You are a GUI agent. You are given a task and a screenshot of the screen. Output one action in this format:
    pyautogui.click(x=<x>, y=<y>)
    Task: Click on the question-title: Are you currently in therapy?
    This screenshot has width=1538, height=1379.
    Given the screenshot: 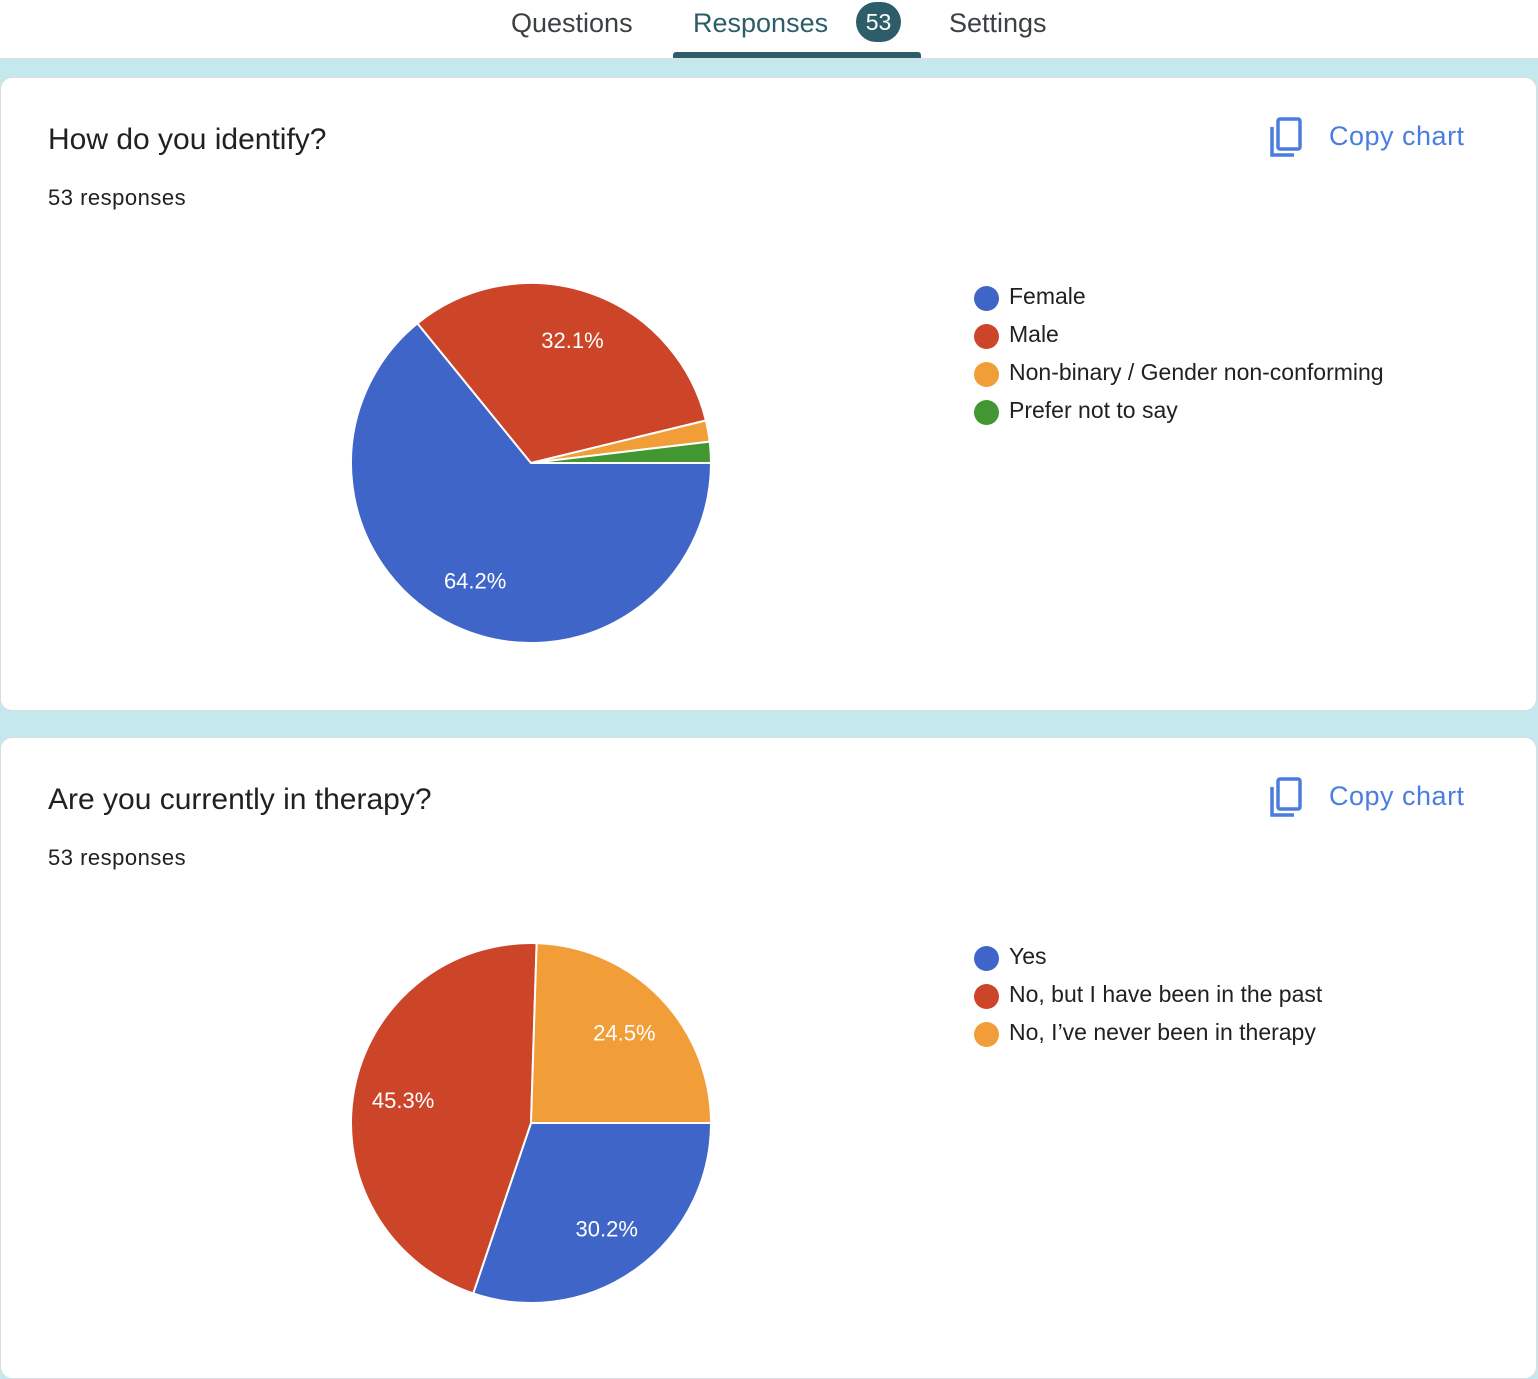 What is the action you would take?
    pyautogui.click(x=240, y=799)
    